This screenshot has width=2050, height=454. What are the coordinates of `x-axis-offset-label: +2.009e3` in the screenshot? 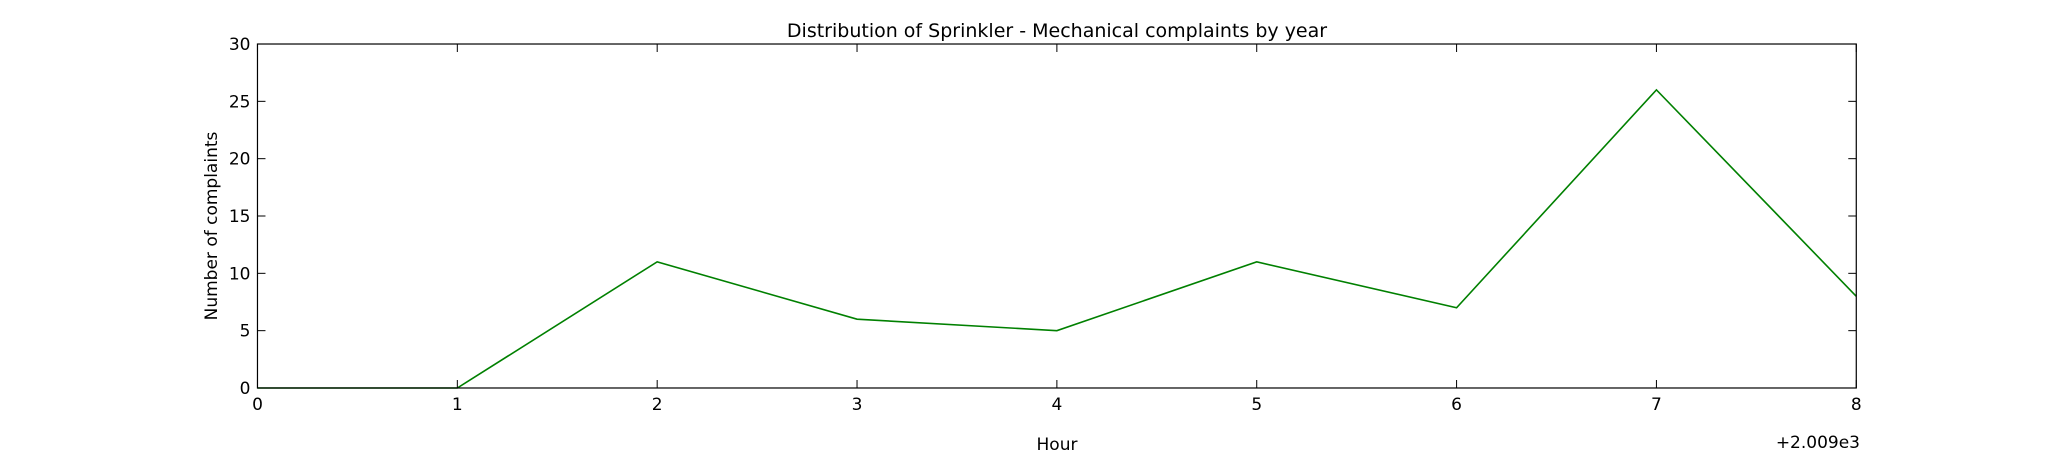 It's located at (1818, 441).